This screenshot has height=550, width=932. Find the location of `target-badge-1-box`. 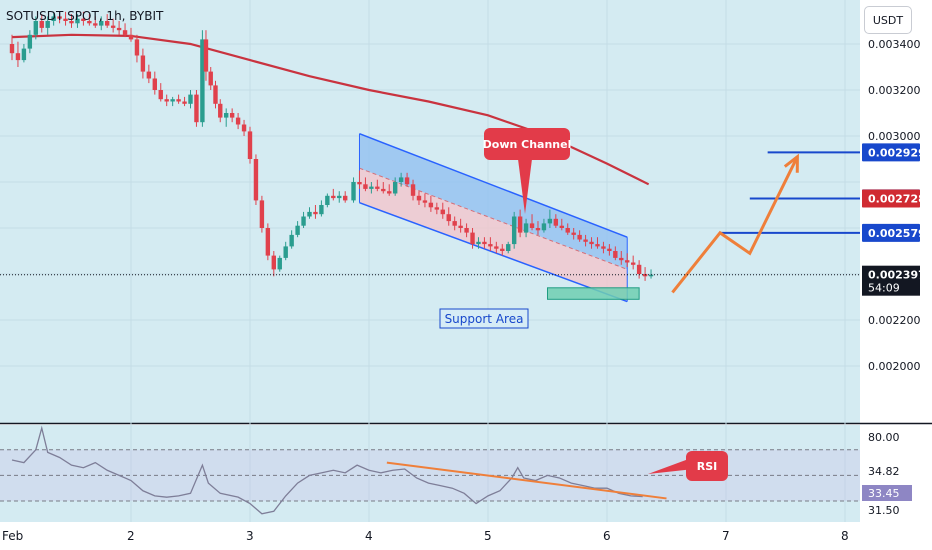

target-badge-1-box is located at coordinates (891, 152).